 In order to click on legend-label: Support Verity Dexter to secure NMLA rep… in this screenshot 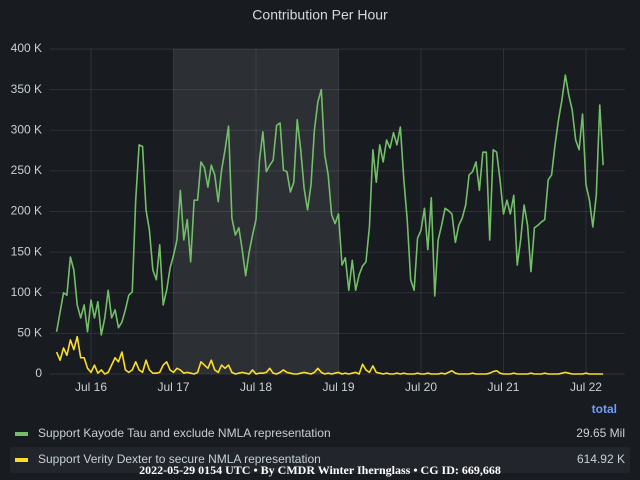, I will do `click(179, 459)`.